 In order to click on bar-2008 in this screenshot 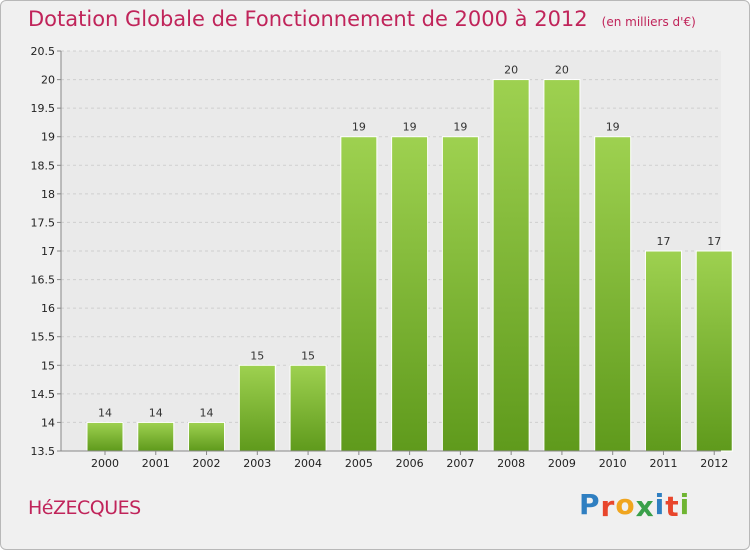, I will do `click(511, 265)`.